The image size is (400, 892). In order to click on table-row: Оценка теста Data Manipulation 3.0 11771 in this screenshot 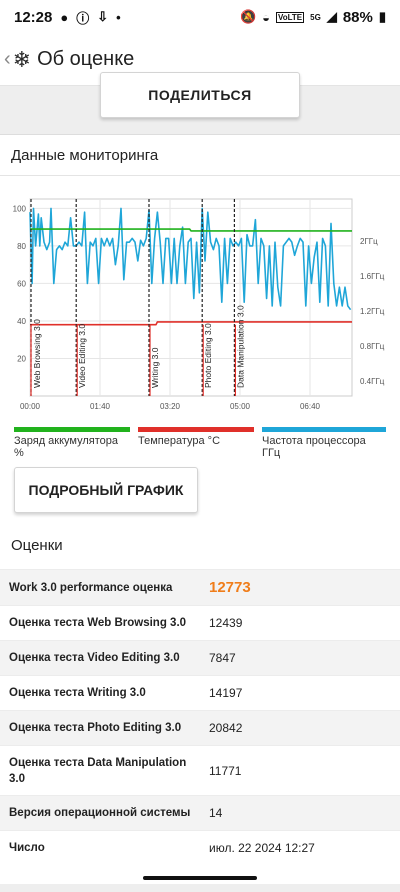, I will do `click(200, 770)`.